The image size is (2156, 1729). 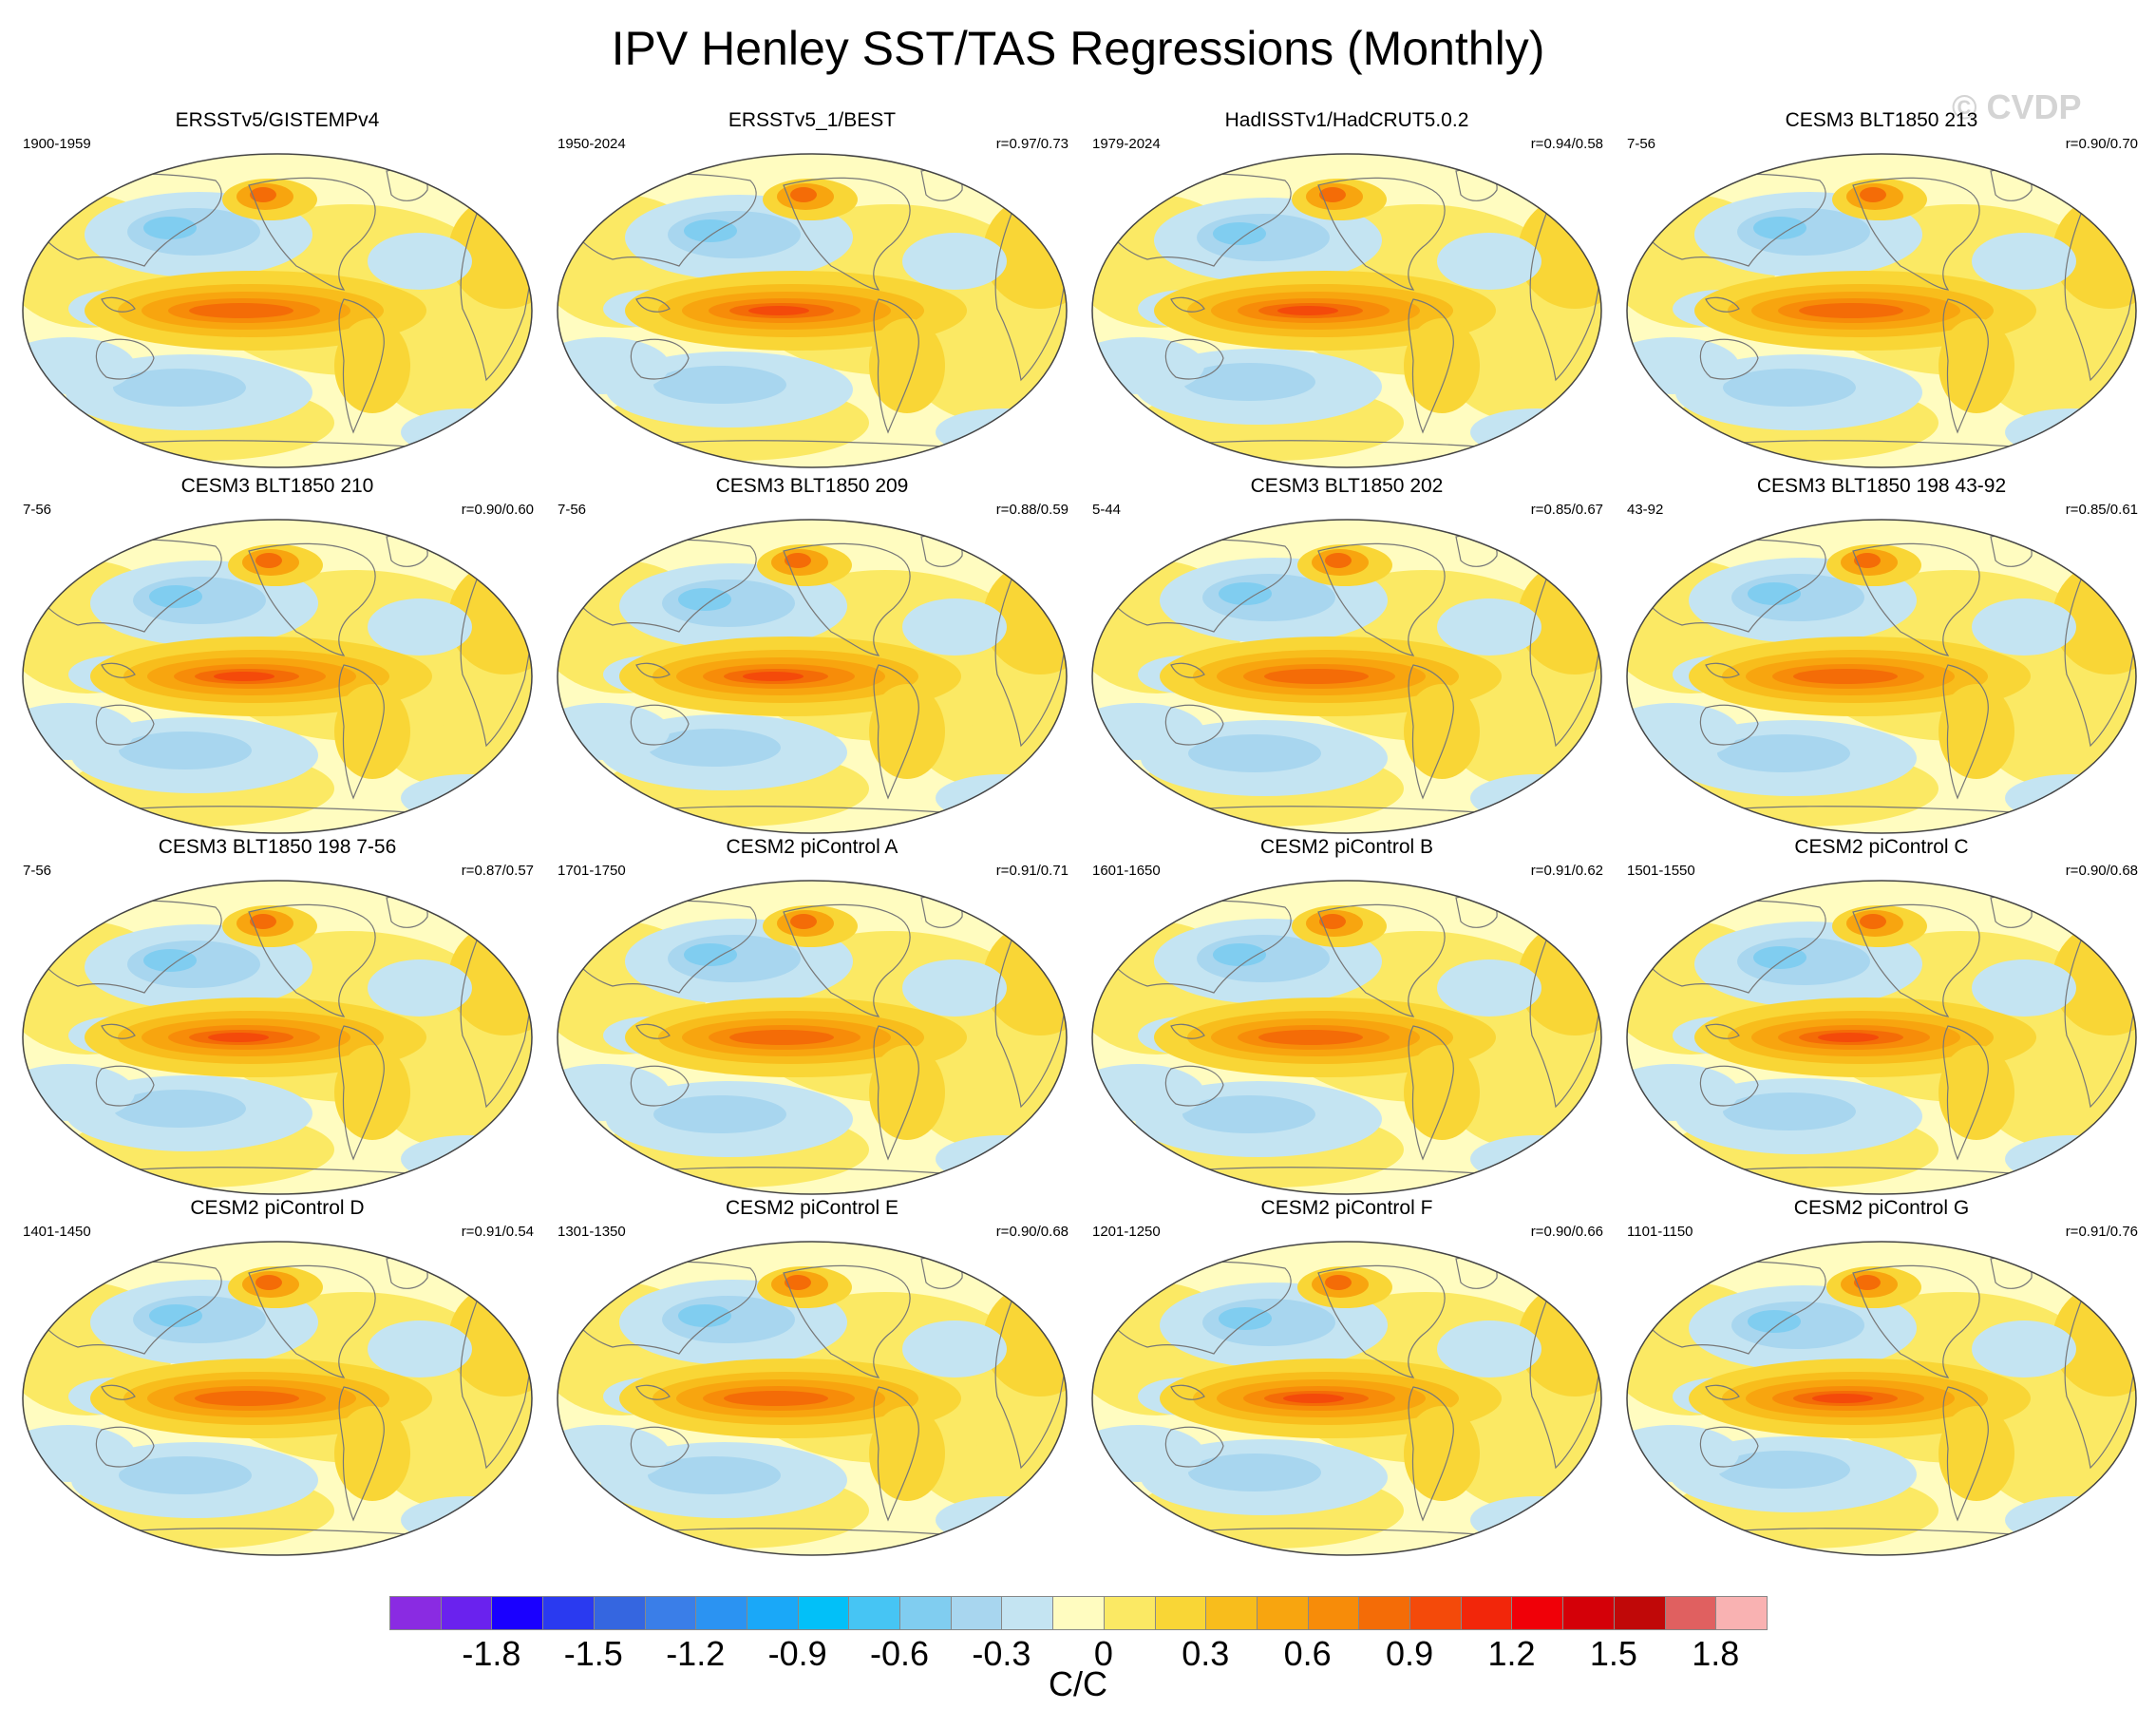 What do you see at coordinates (1566, 1232) in the screenshot?
I see `panel-correlation: r=0.90/0.66` at bounding box center [1566, 1232].